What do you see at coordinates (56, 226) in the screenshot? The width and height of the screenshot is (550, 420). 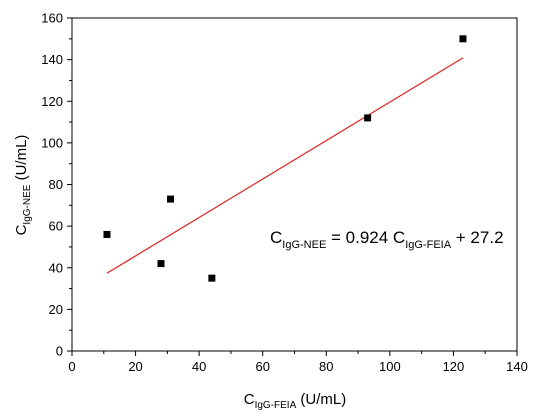 I see `y-tick-label: 60` at bounding box center [56, 226].